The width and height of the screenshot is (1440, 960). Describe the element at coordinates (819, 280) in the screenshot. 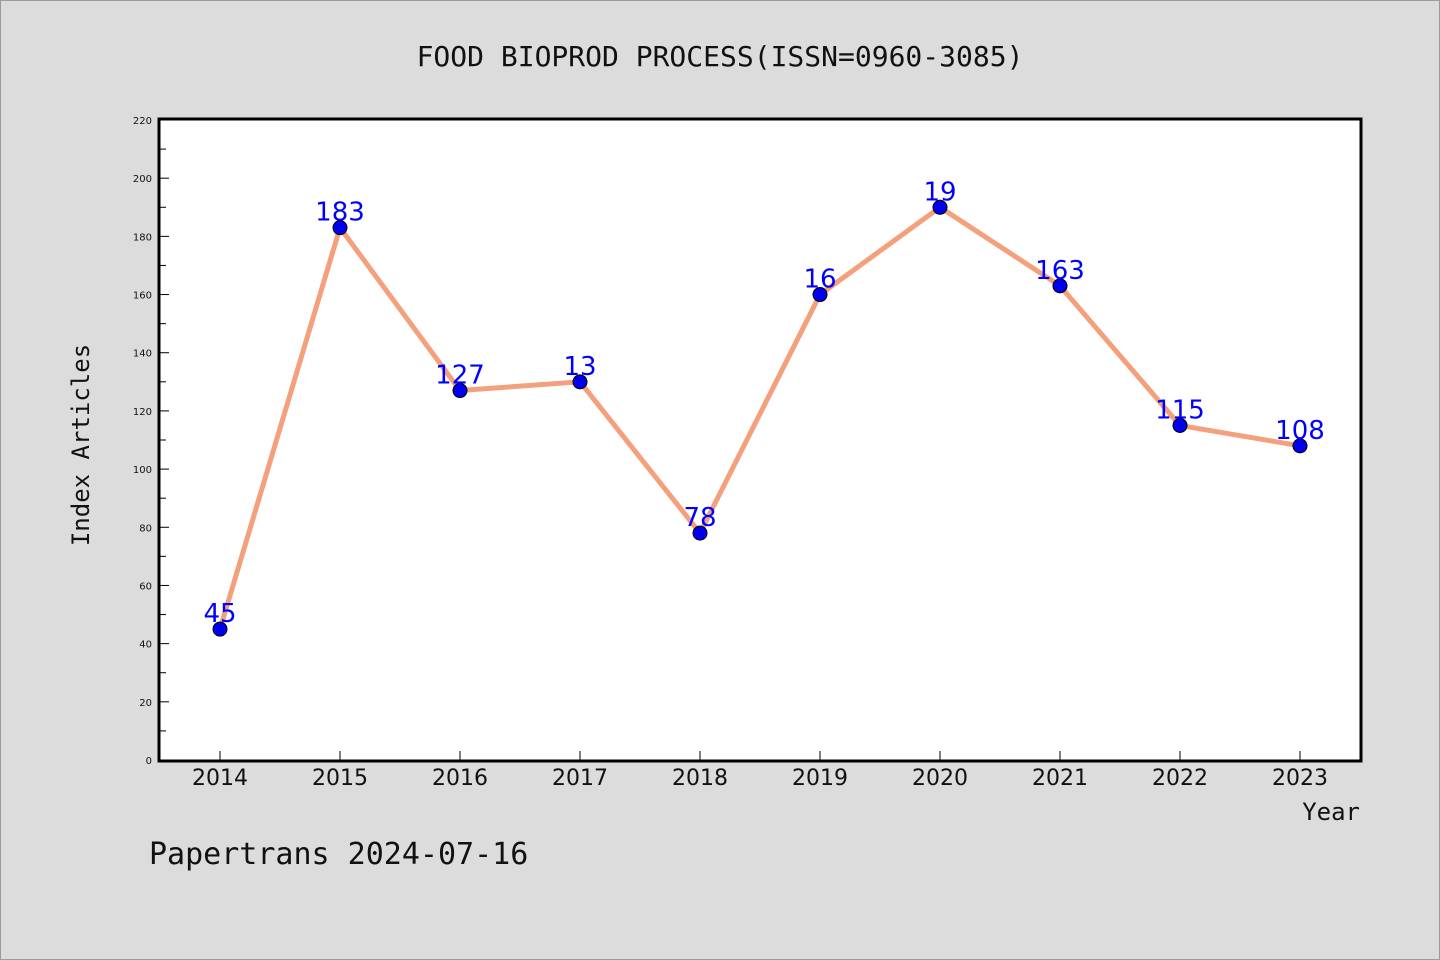

I see `data-label: 16` at that location.